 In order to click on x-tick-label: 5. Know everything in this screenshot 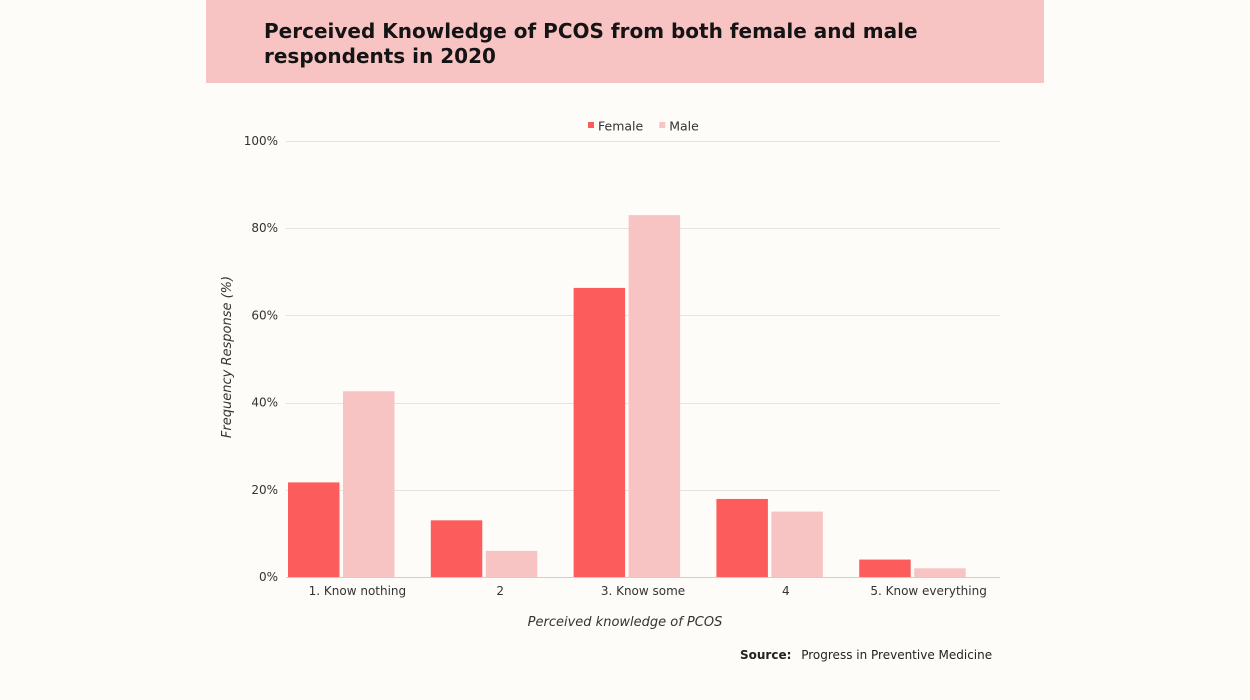, I will do `click(928, 591)`.